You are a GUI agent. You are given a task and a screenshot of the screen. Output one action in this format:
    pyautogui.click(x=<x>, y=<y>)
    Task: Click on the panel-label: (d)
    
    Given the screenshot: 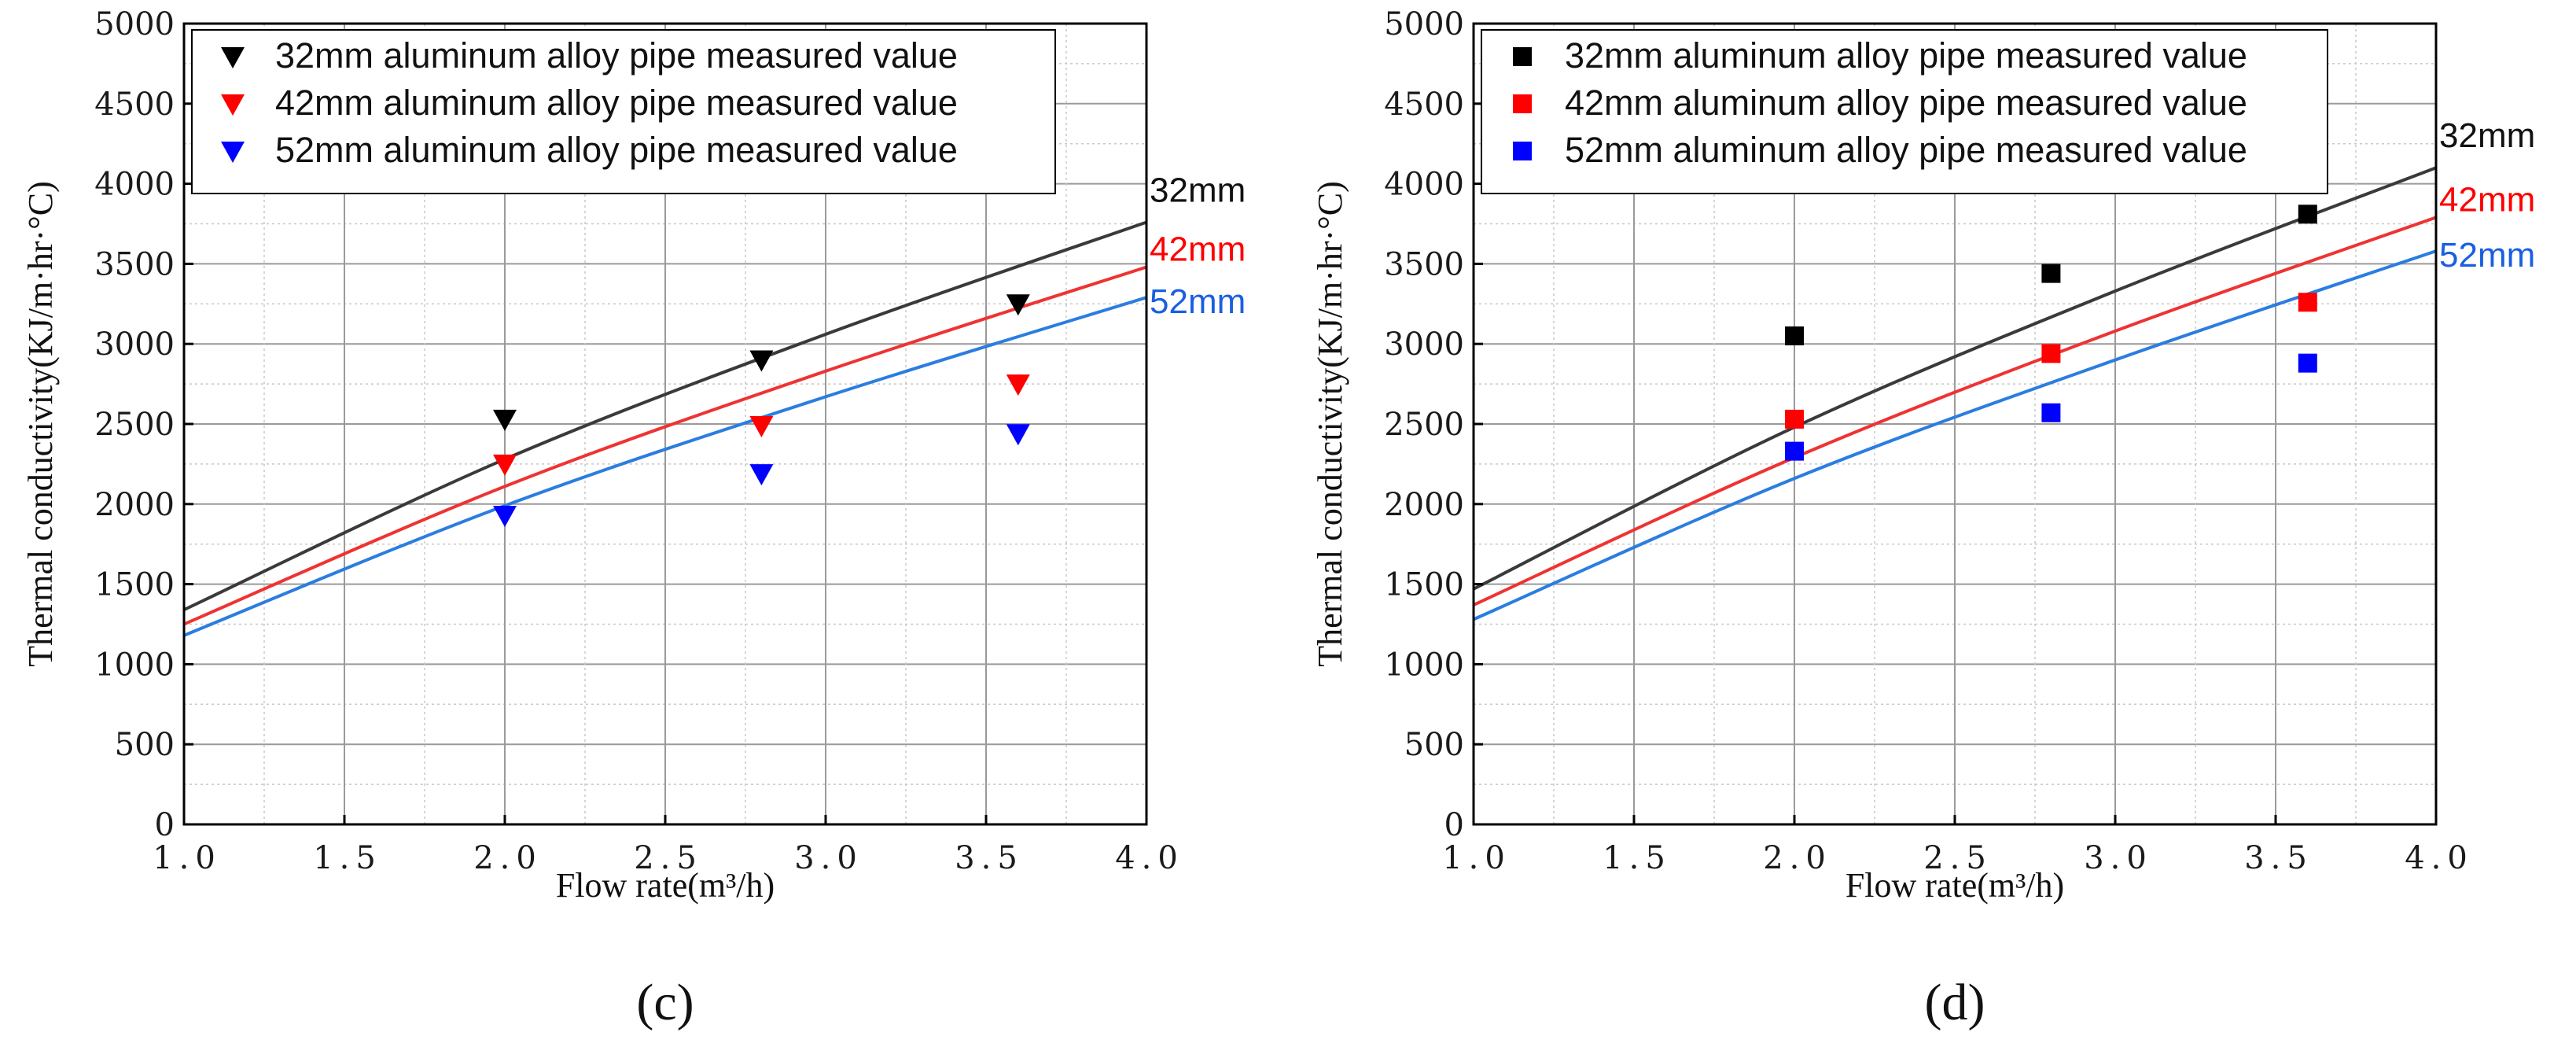 What is the action you would take?
    pyautogui.click(x=1955, y=1003)
    